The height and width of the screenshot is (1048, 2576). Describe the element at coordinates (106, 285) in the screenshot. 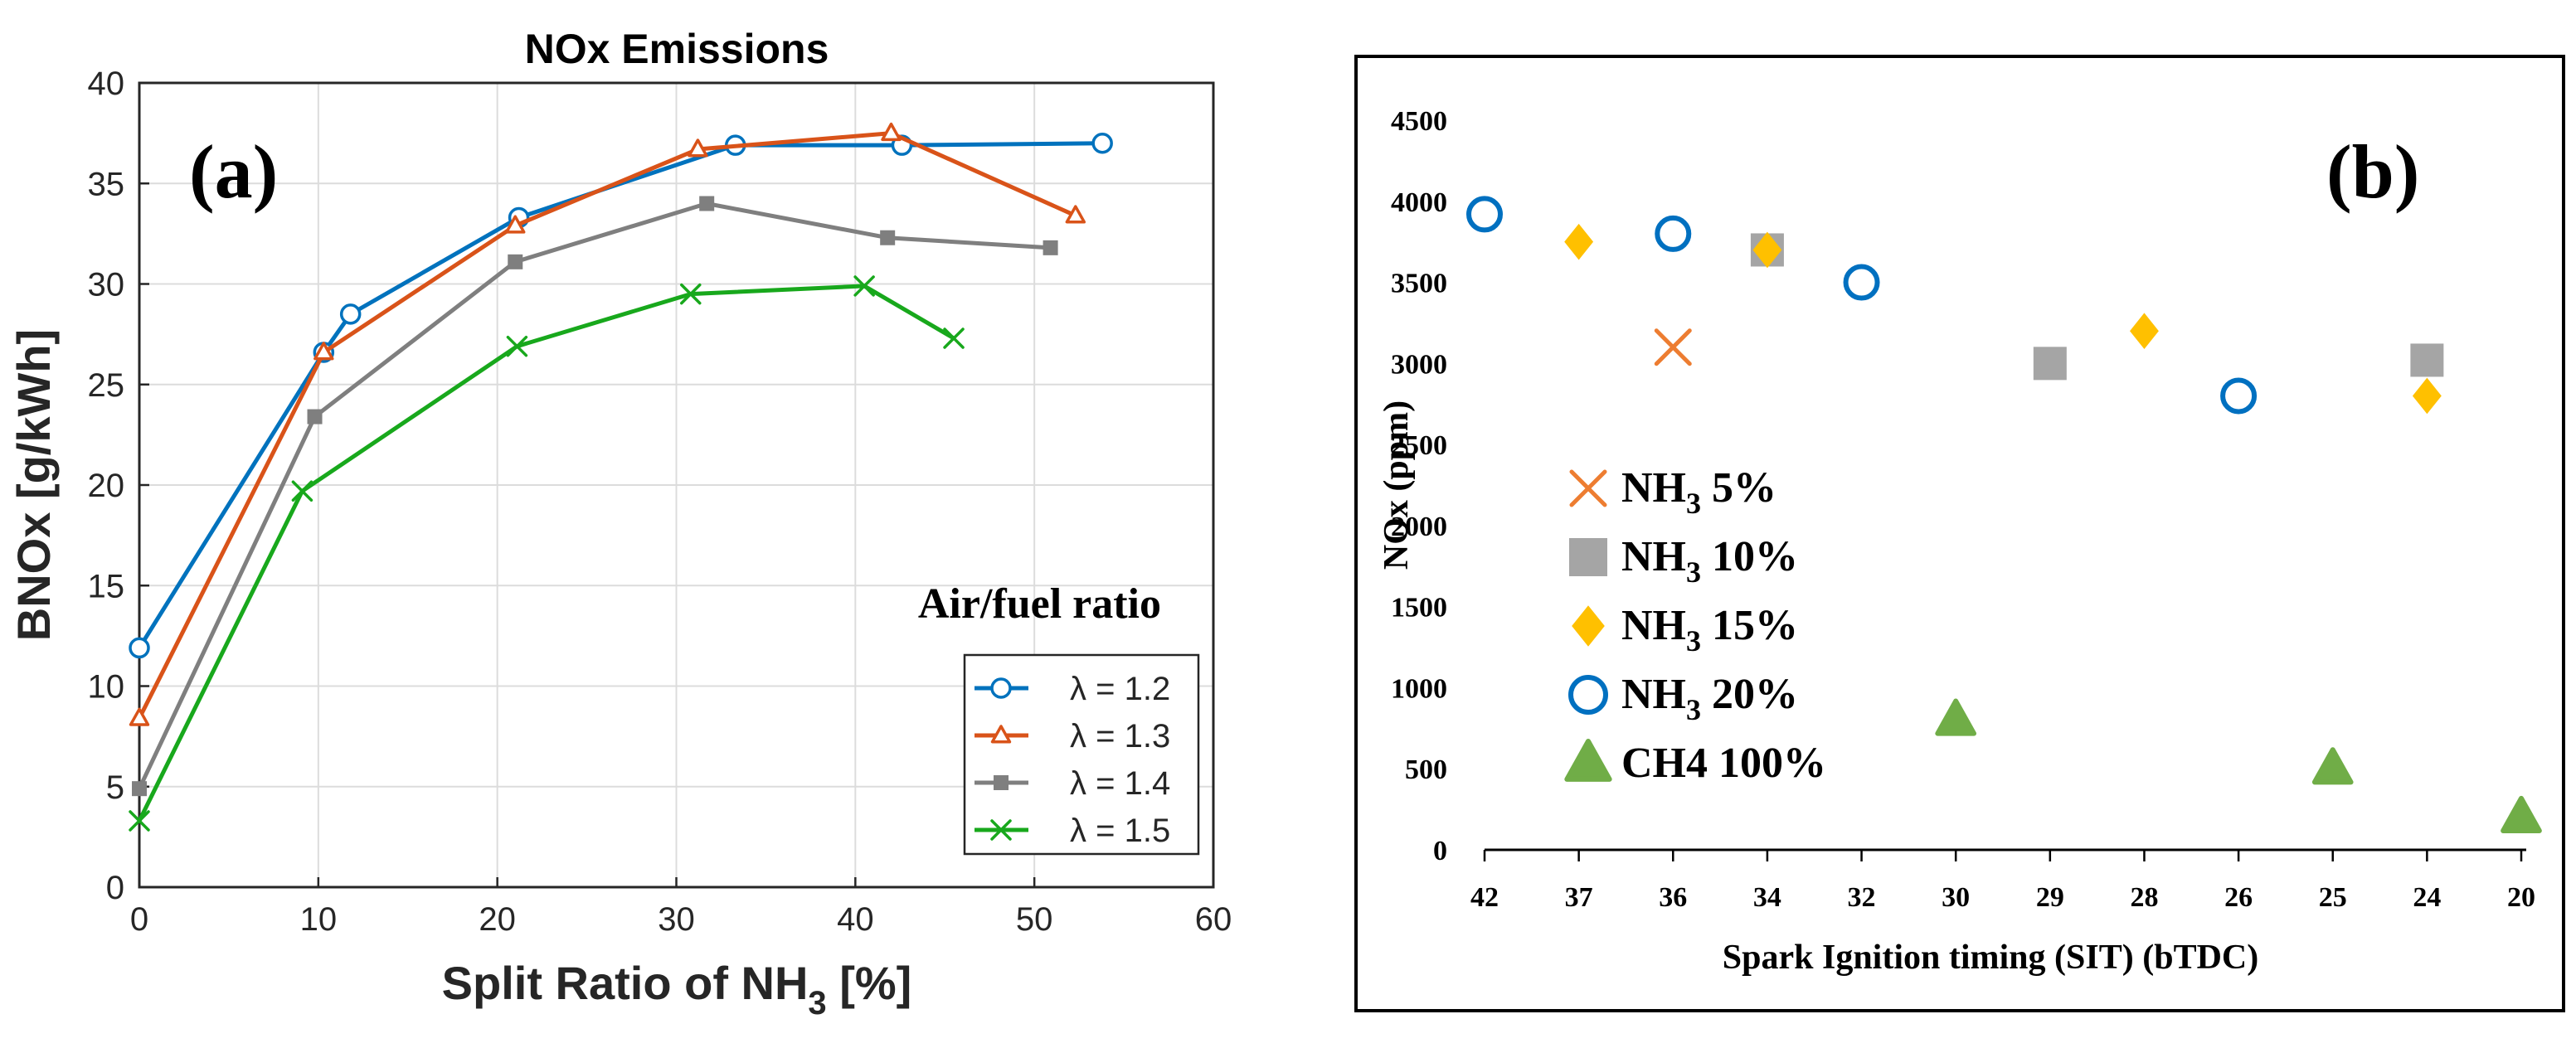

I see `chart-a-ytick-label: 30` at that location.